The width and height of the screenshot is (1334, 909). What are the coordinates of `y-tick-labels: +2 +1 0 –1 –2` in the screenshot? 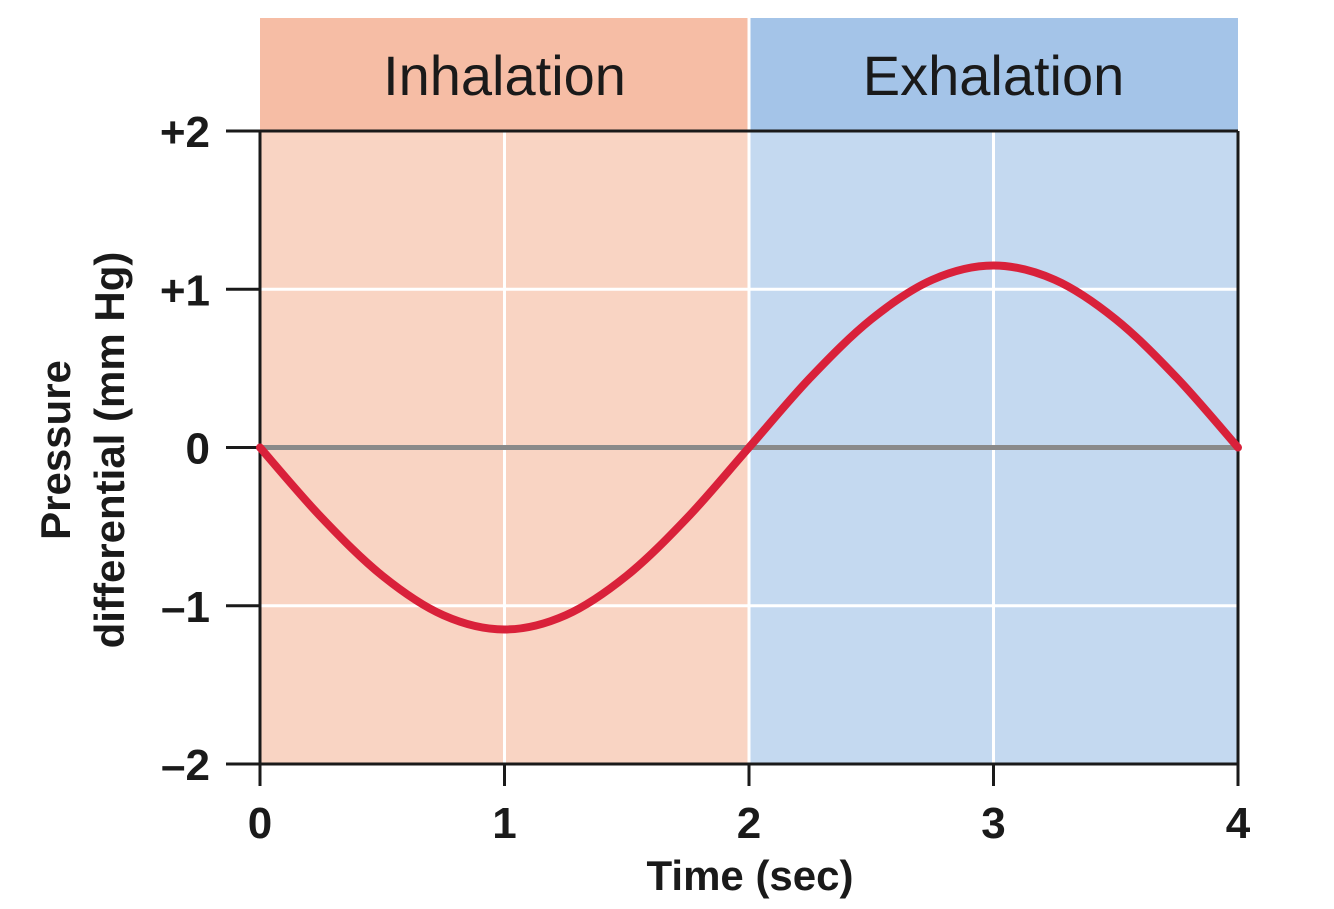 It's located at (185, 449).